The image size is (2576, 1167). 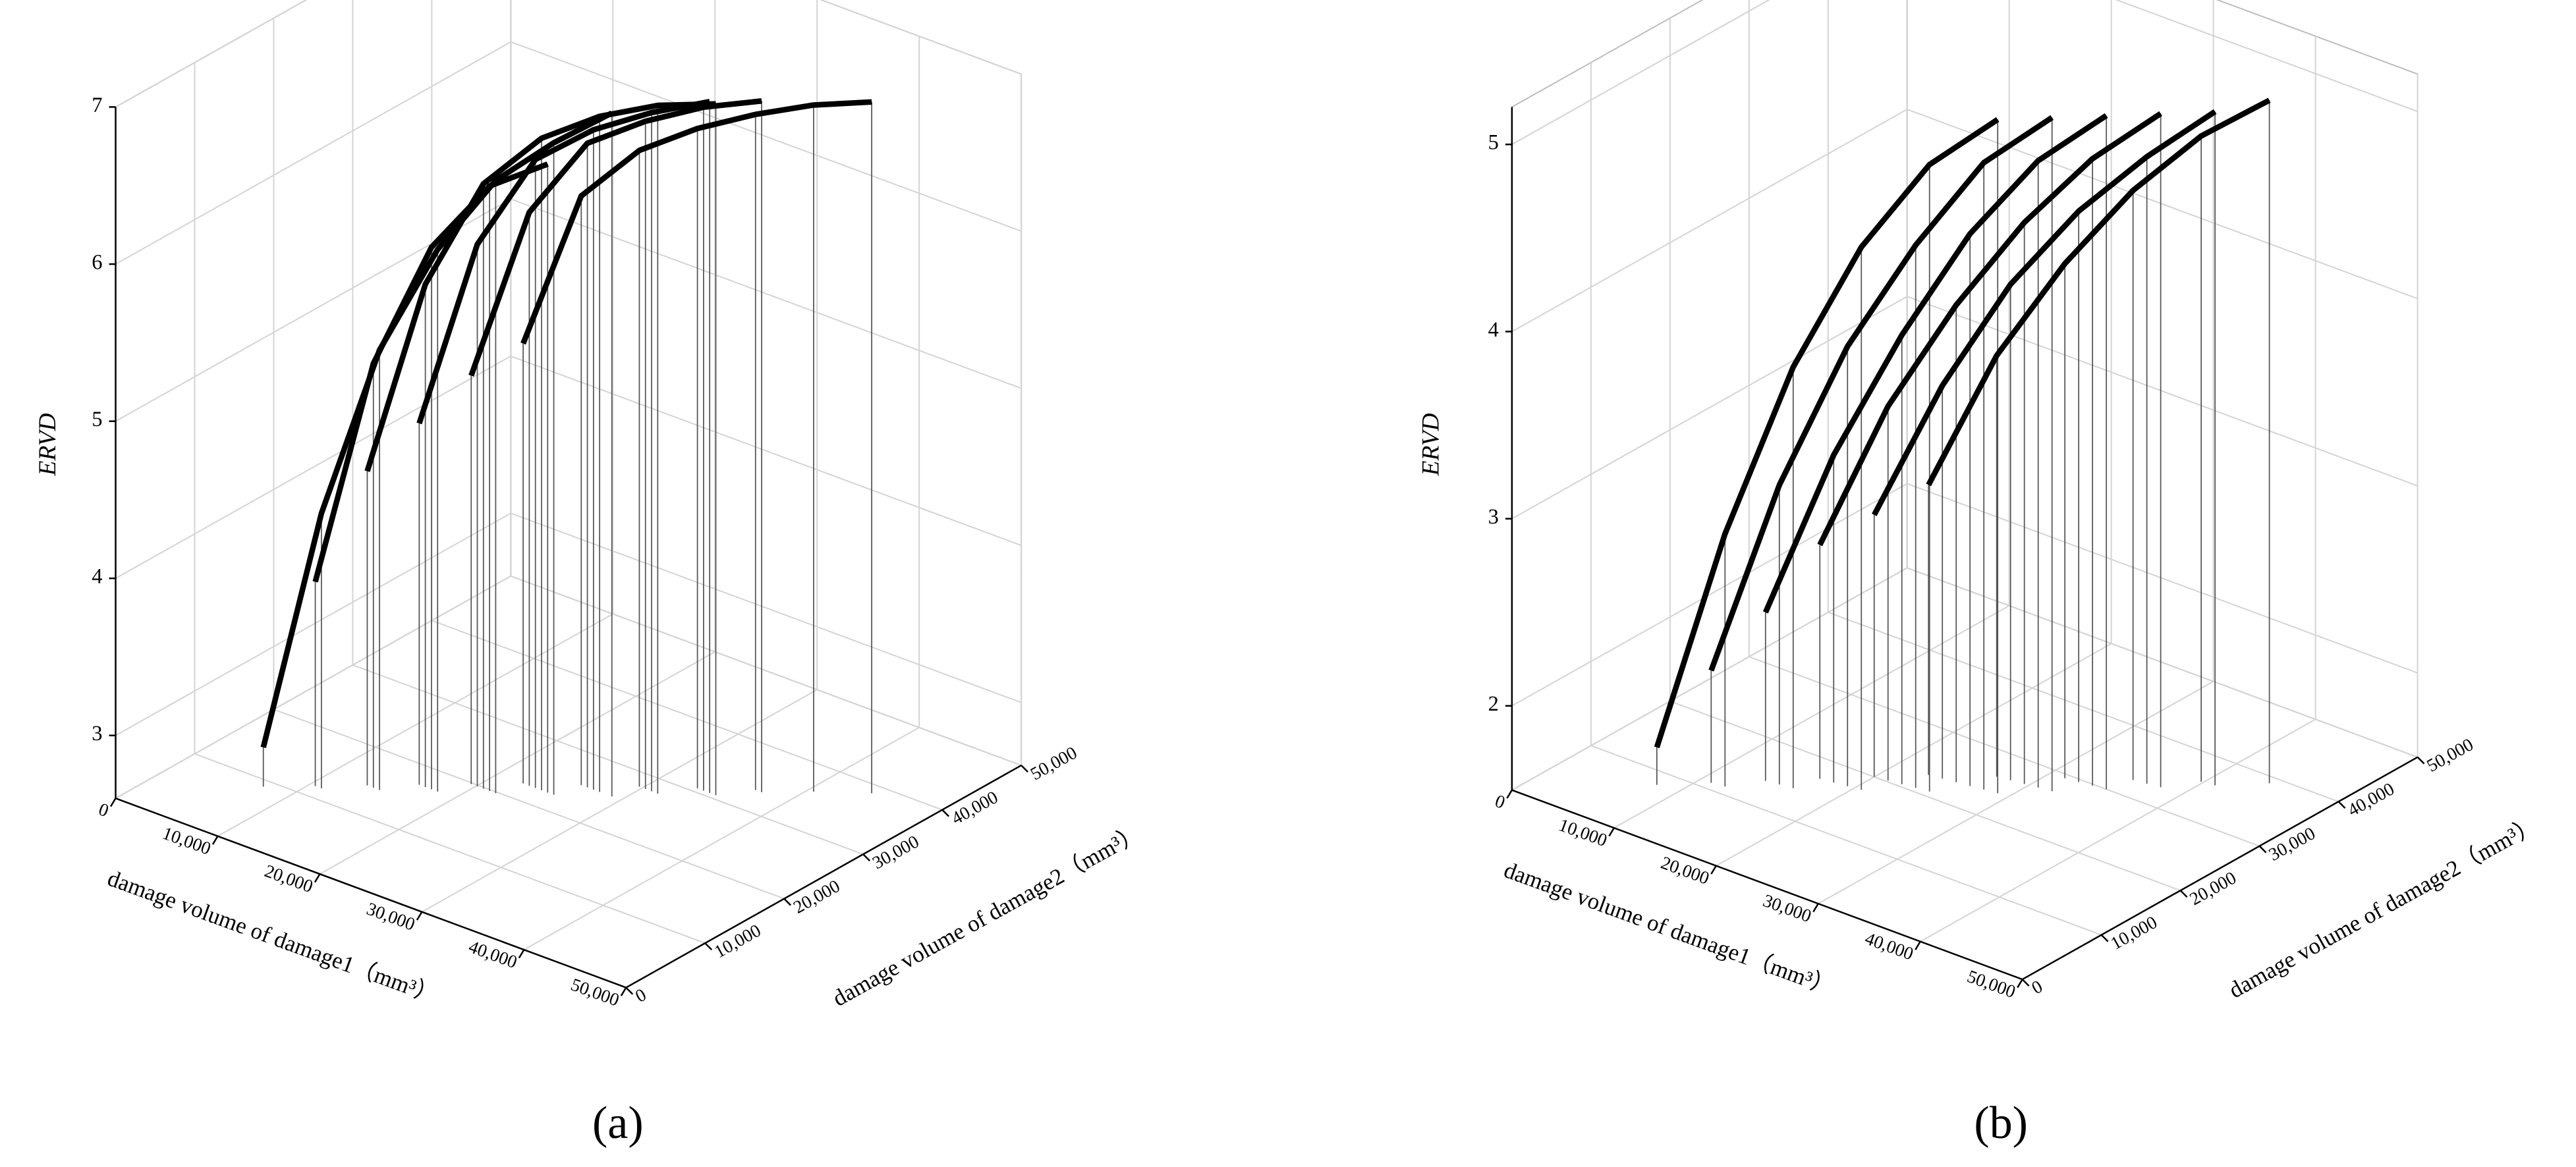 What do you see at coordinates (2037, 987) in the screenshot?
I see `y-tick-label: 0` at bounding box center [2037, 987].